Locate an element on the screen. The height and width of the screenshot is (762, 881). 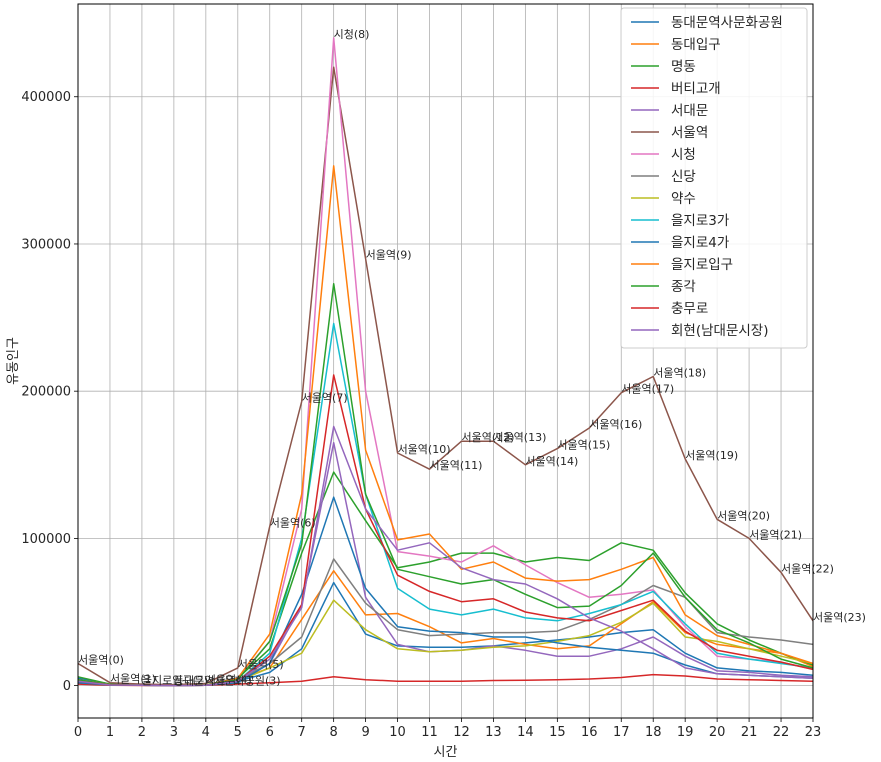
x-tick-label: 10 is located at coordinates (397, 732).